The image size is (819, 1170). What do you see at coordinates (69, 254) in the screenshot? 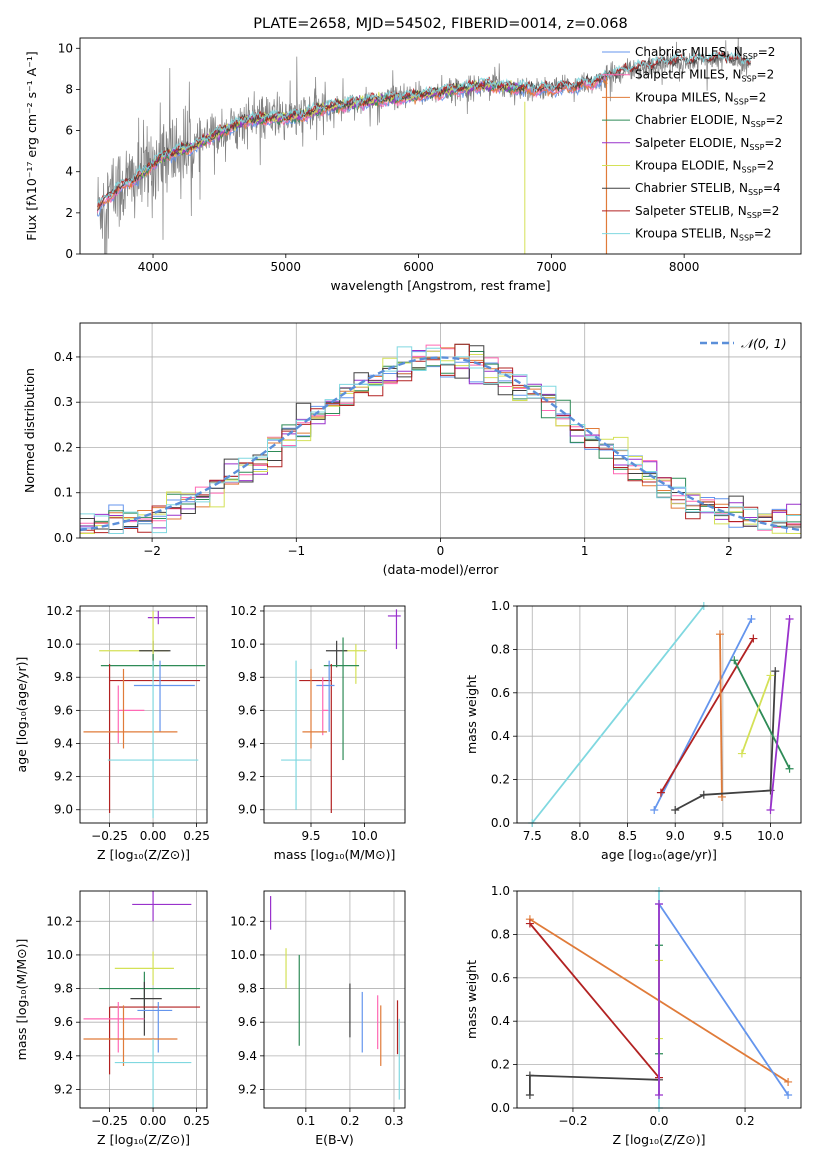
I see `y-tick-label: 0` at bounding box center [69, 254].